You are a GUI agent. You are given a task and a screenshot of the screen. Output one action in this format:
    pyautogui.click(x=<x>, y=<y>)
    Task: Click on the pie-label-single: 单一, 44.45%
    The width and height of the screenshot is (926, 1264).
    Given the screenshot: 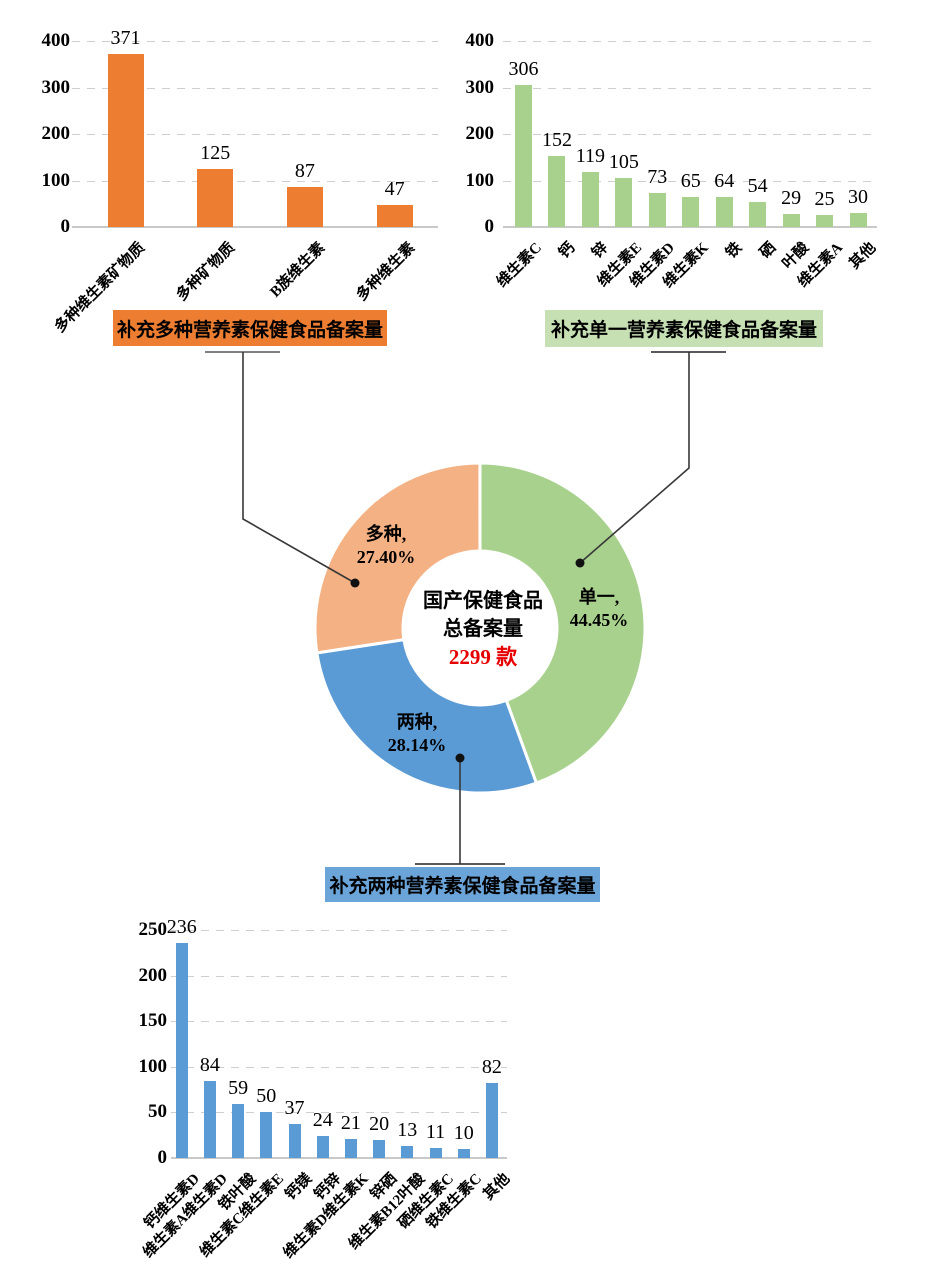 What is the action you would take?
    pyautogui.click(x=599, y=609)
    